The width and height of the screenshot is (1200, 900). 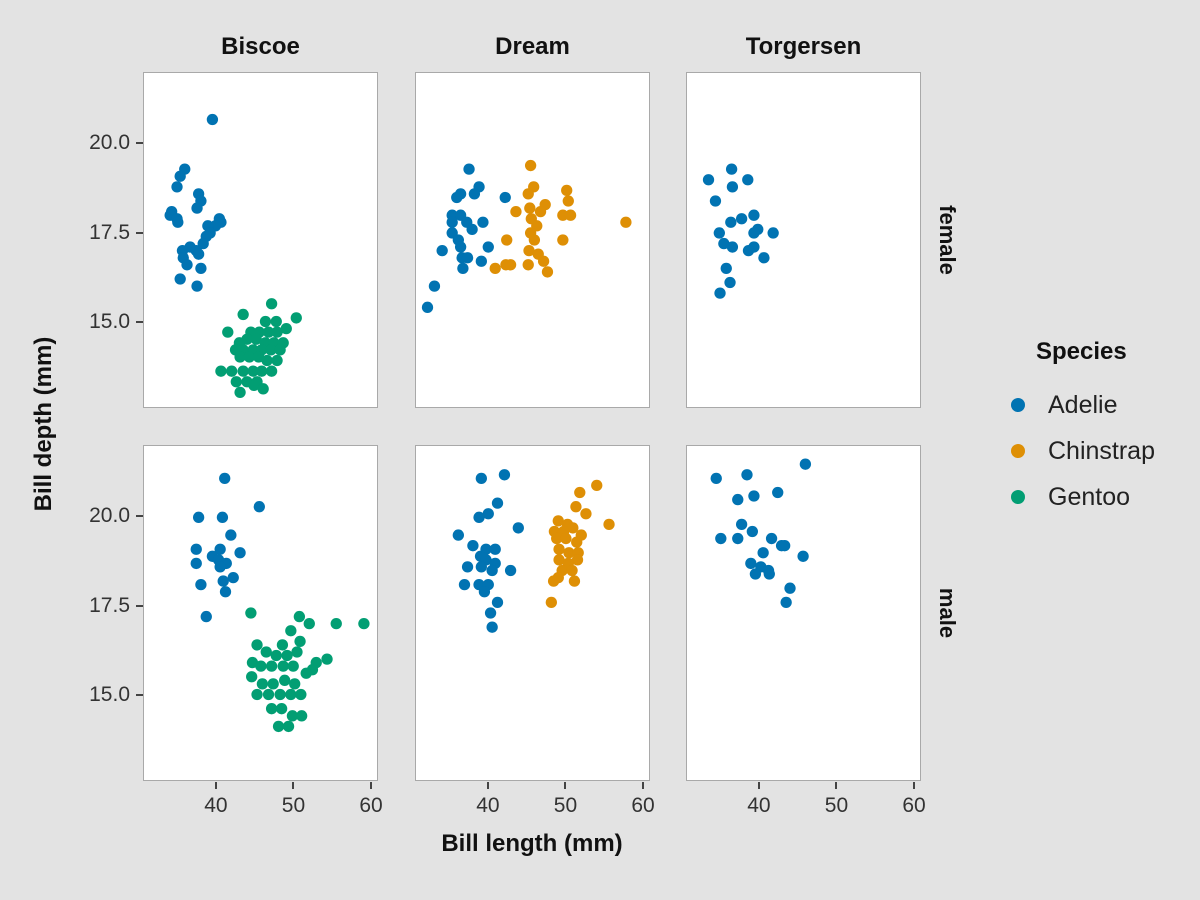 What do you see at coordinates (109, 695) in the screenshot?
I see `y-tick-label: 15.0` at bounding box center [109, 695].